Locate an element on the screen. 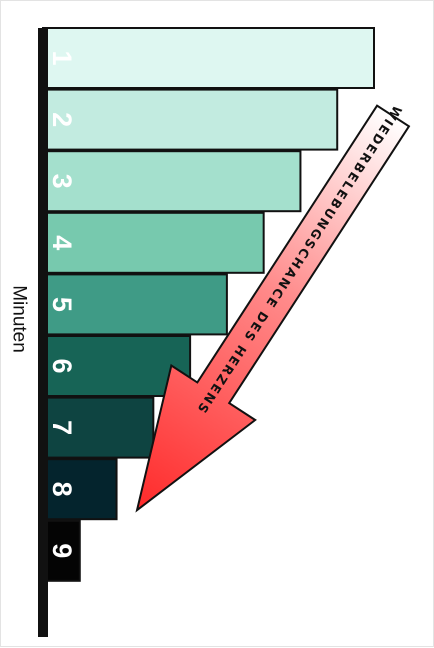 The width and height of the screenshot is (434, 648). bar-labels-group: 1 2 3 4 5 6 7 8 9 is located at coordinates (62, 304).